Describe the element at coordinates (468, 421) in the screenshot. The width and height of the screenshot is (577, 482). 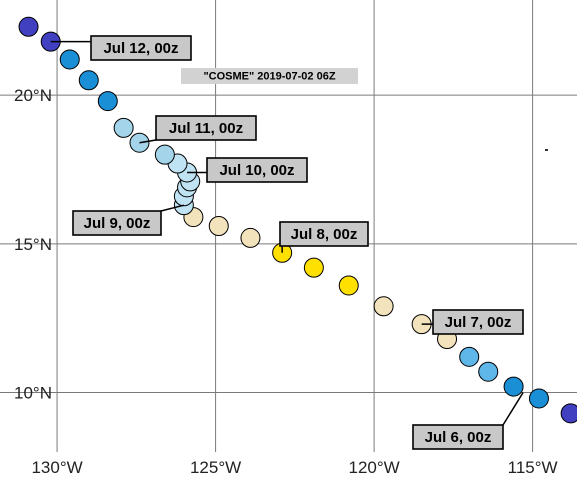
I see `date-label: Jul 6, 00z` at that location.